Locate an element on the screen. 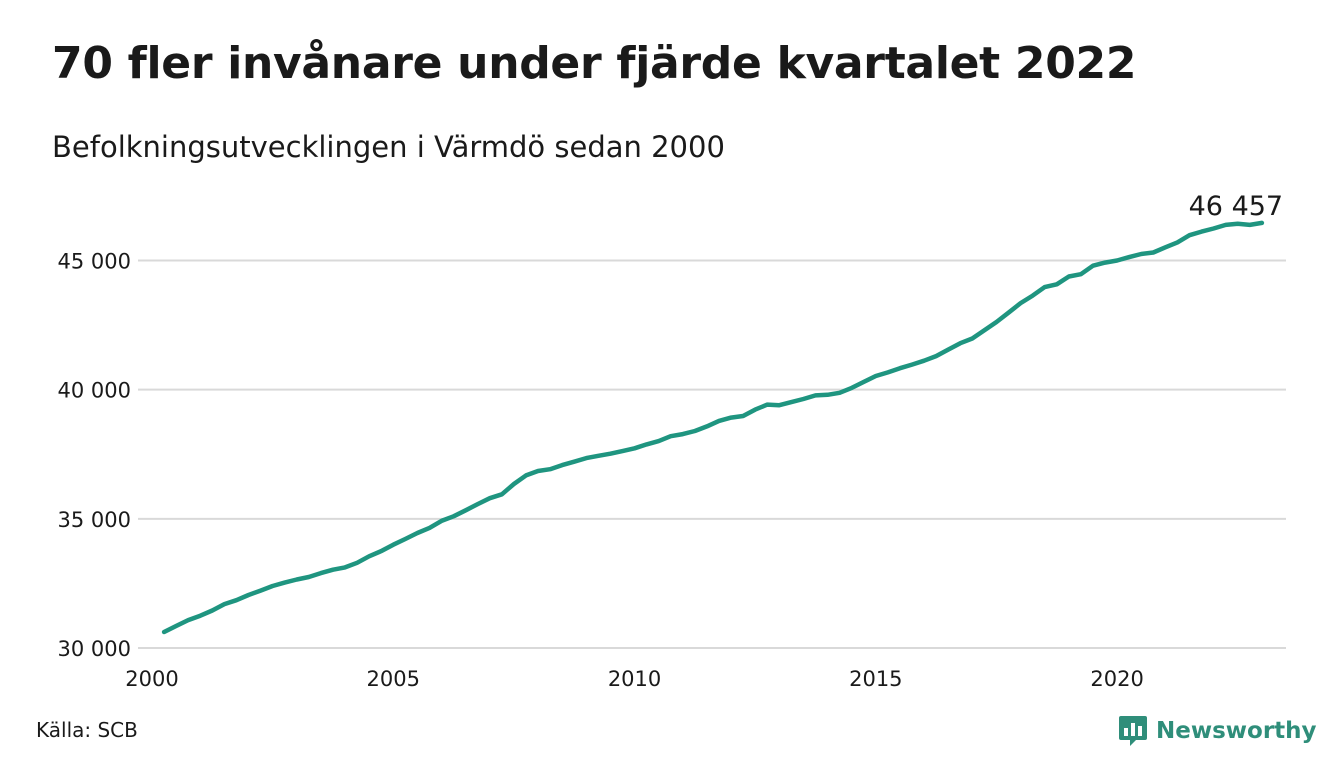  x-tick-label: 2015 is located at coordinates (875, 679).